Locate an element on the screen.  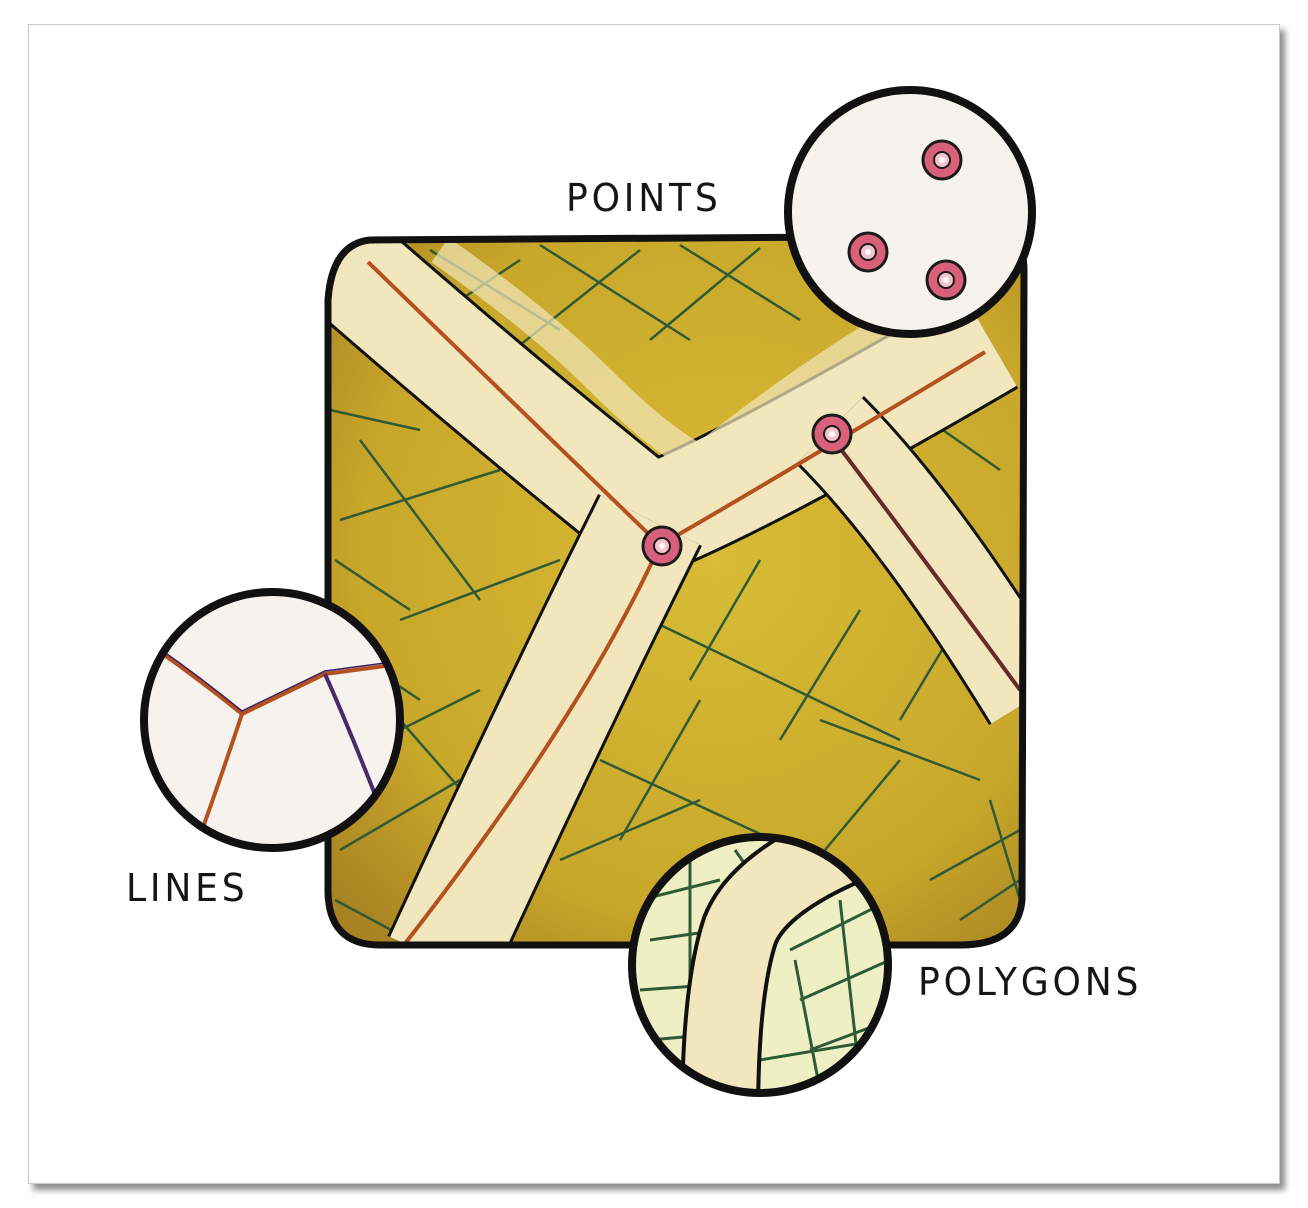
points-magnifier is located at coordinates (910, 212).